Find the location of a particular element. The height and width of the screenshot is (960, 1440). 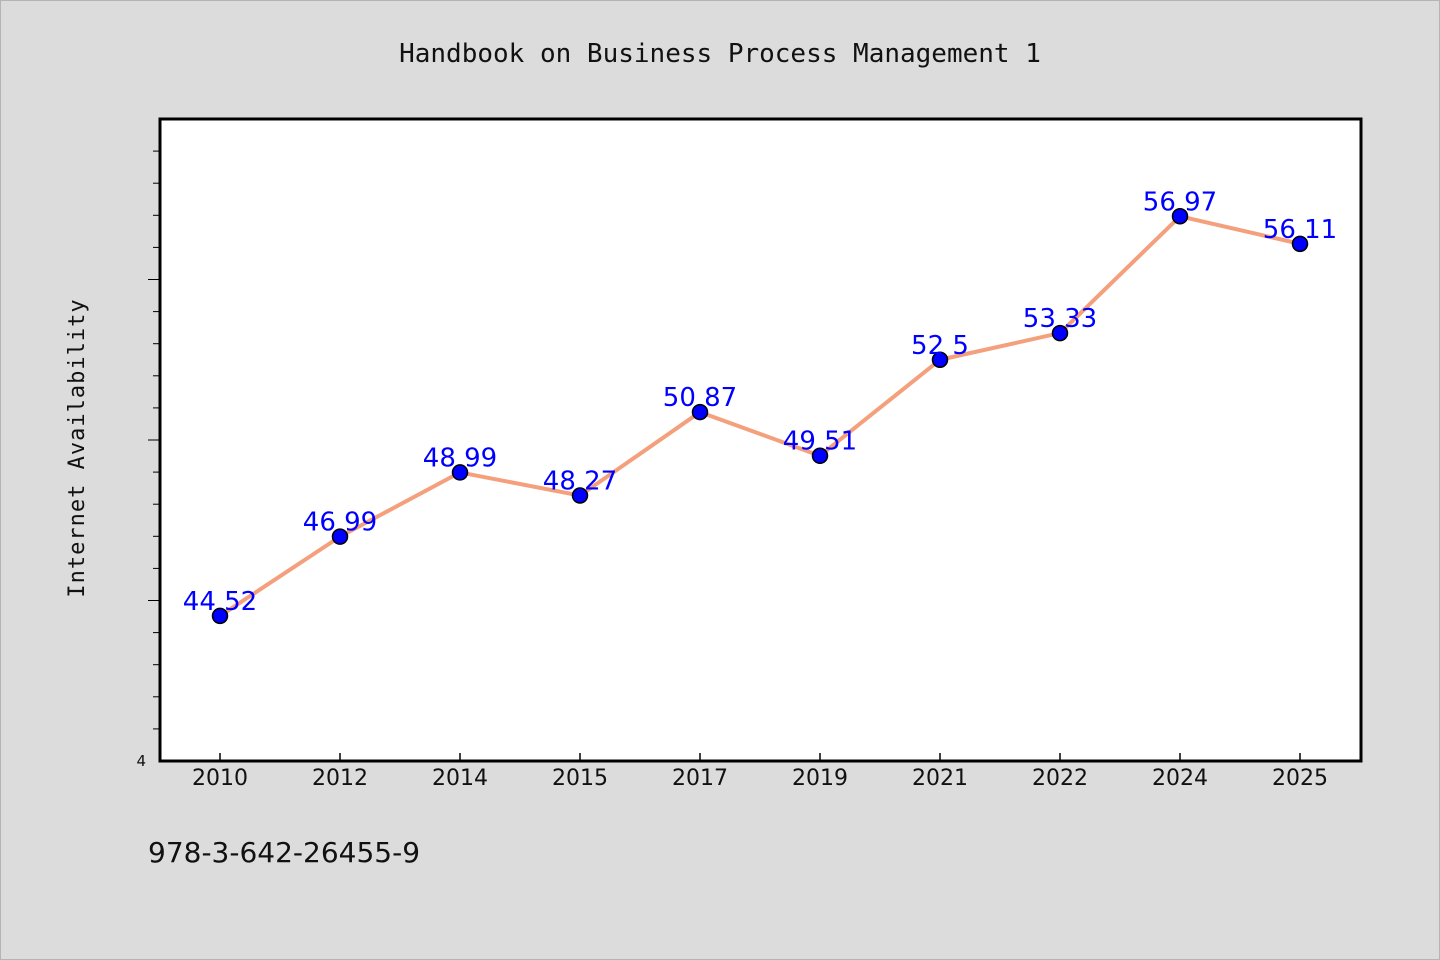

data-label: 53 33 is located at coordinates (1060, 319).